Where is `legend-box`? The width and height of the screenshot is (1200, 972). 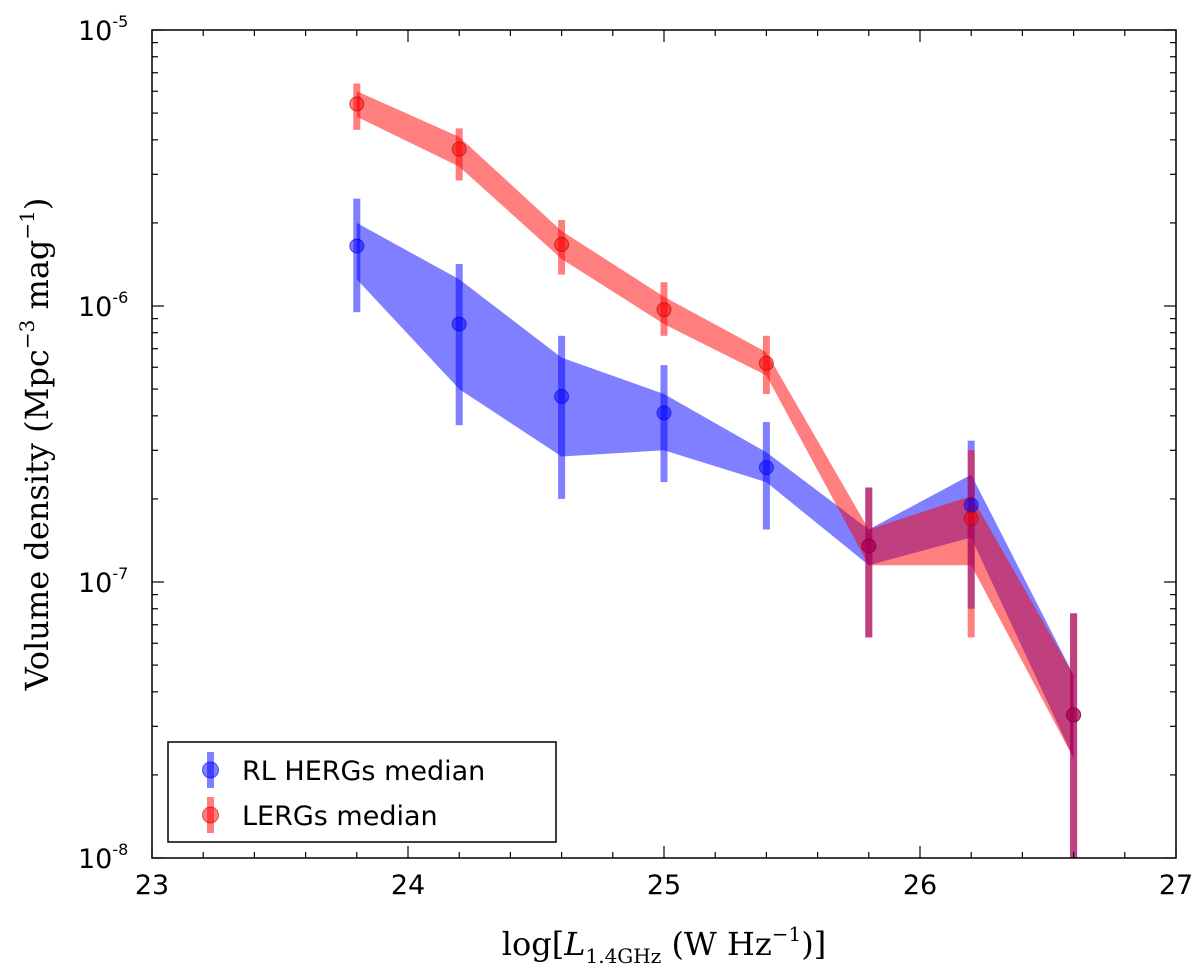
legend-box is located at coordinates (362, 792).